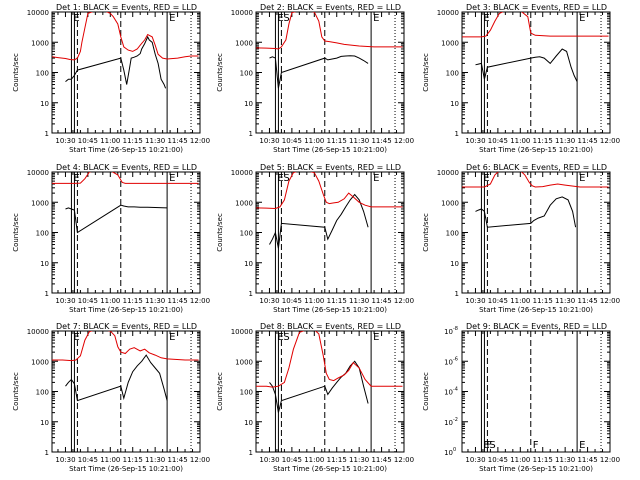 This screenshot has width=640, height=480. I want to click on y-tick-label-exponent: -6, so click(455, 359).